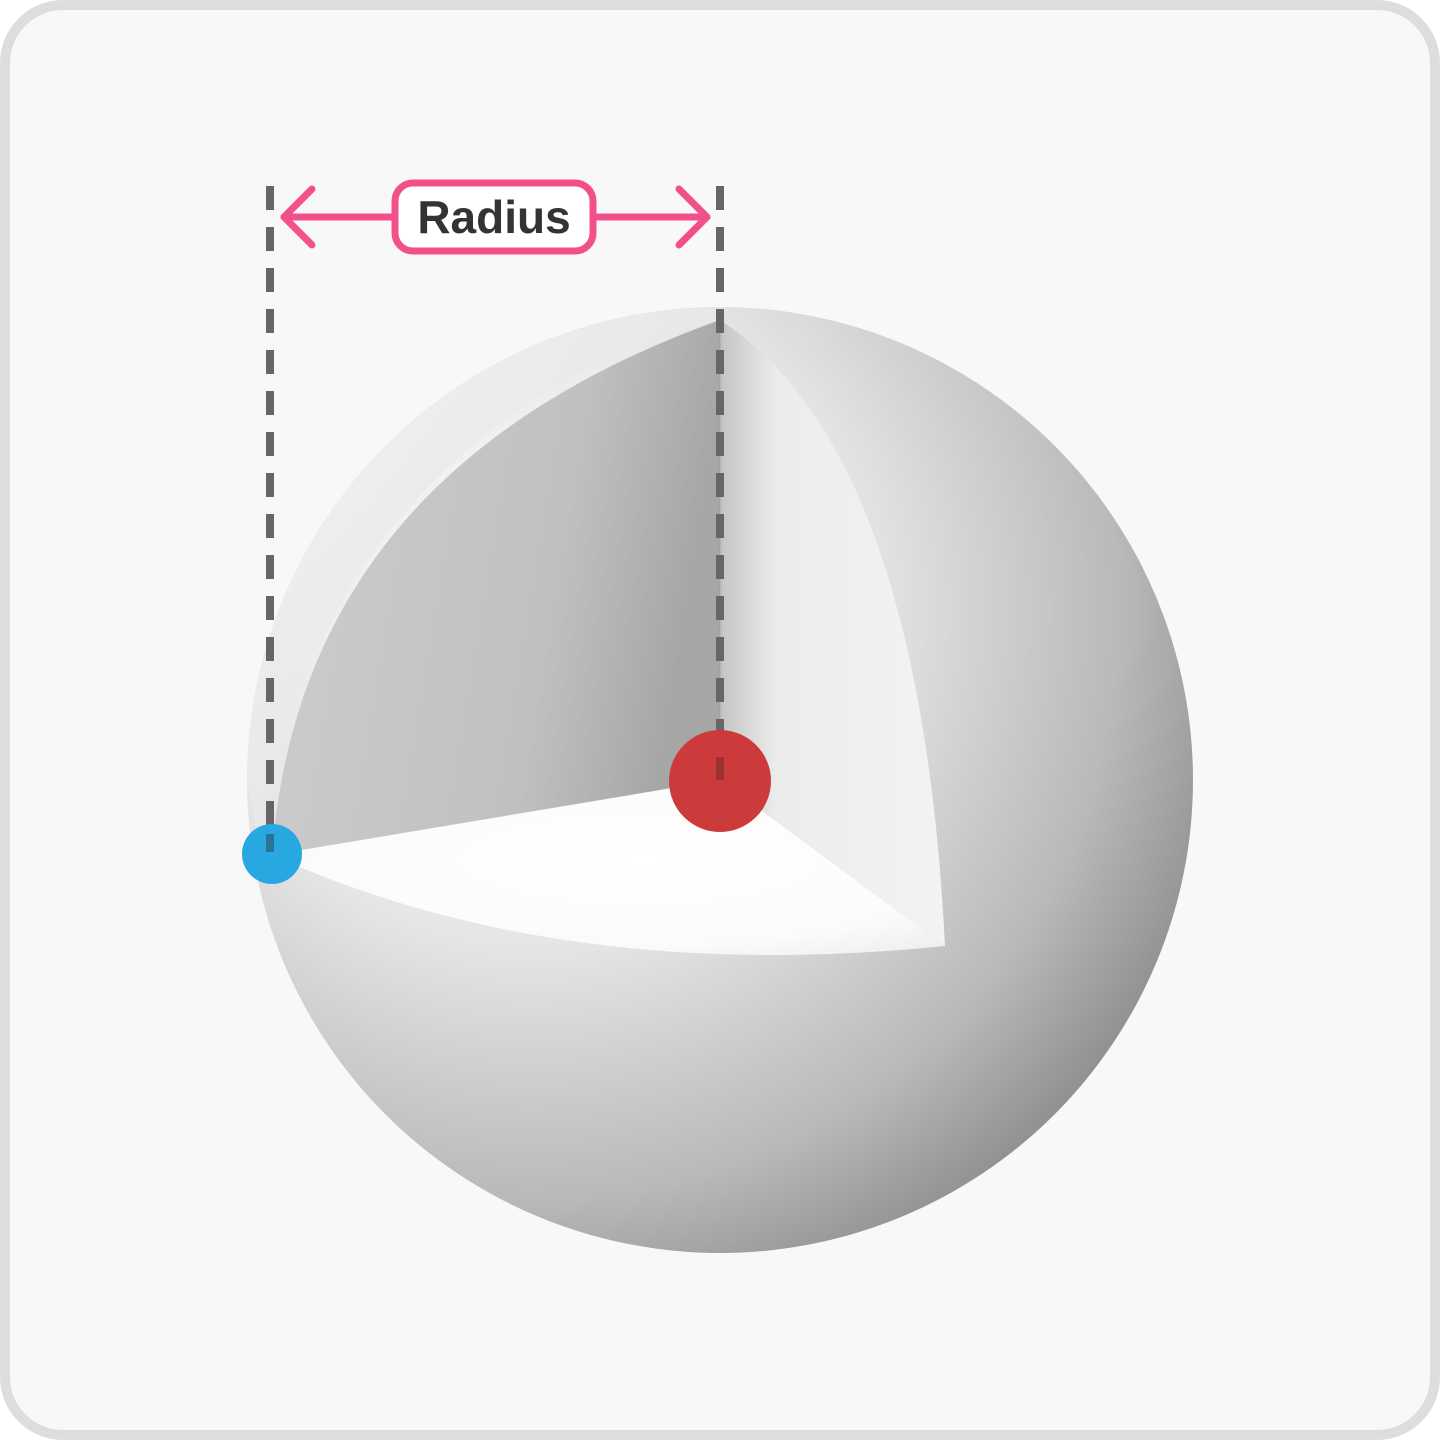 Image resolution: width=1440 pixels, height=1440 pixels. Describe the element at coordinates (720, 781) in the screenshot. I see `center-point` at that location.